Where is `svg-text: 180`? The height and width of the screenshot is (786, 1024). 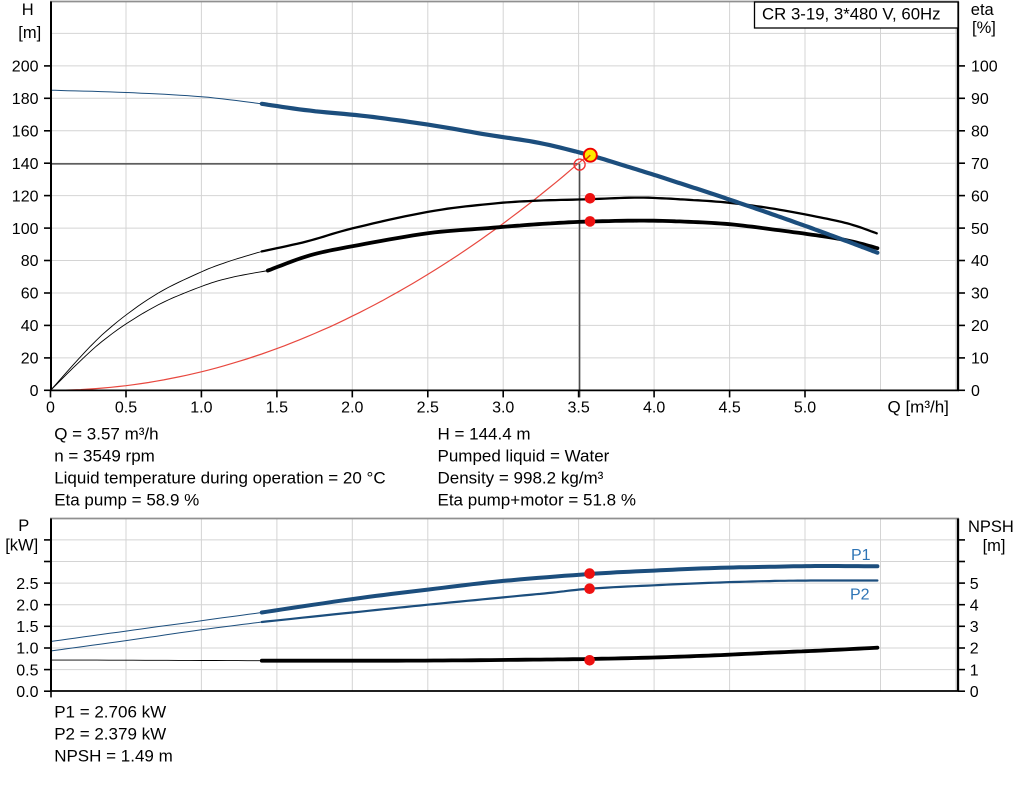
svg-text: 180 is located at coordinates (25, 99).